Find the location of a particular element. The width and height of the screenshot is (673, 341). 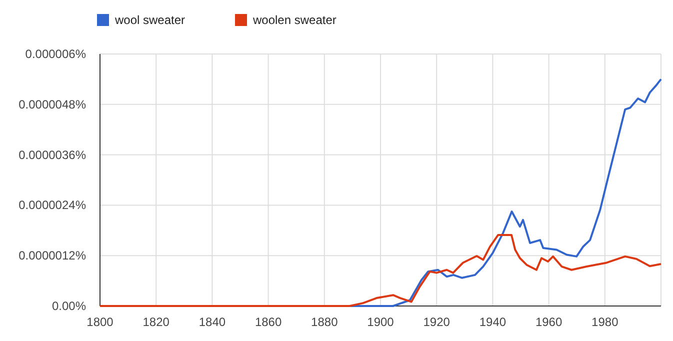

x-tick-label: 1980 is located at coordinates (605, 322).